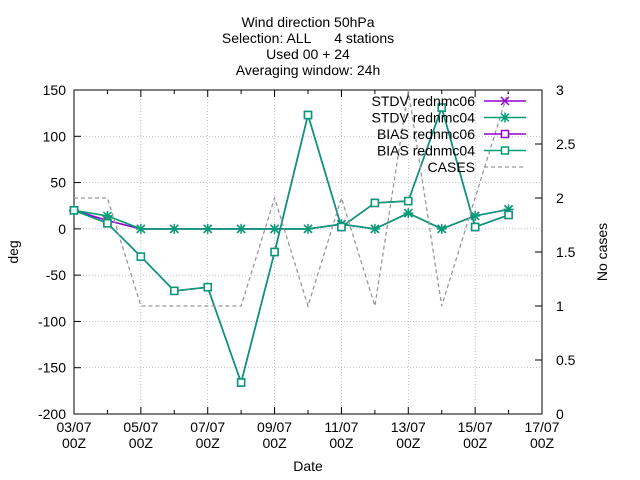 The width and height of the screenshot is (640, 480). What do you see at coordinates (566, 360) in the screenshot?
I see `y2-tick-label: 0.5` at bounding box center [566, 360].